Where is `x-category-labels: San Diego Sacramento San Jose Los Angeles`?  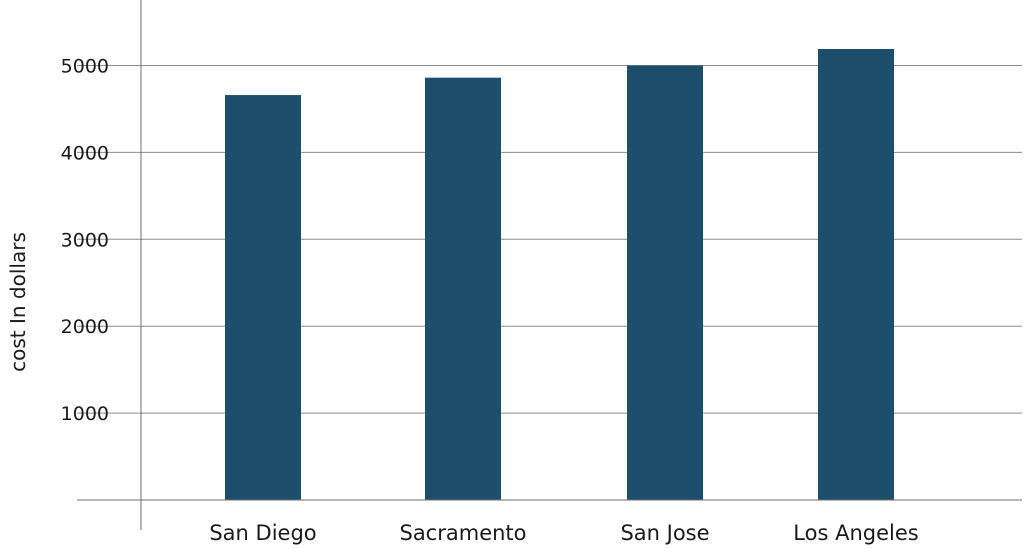 x-category-labels: San Diego Sacramento San Jose Los Angeles is located at coordinates (563, 533).